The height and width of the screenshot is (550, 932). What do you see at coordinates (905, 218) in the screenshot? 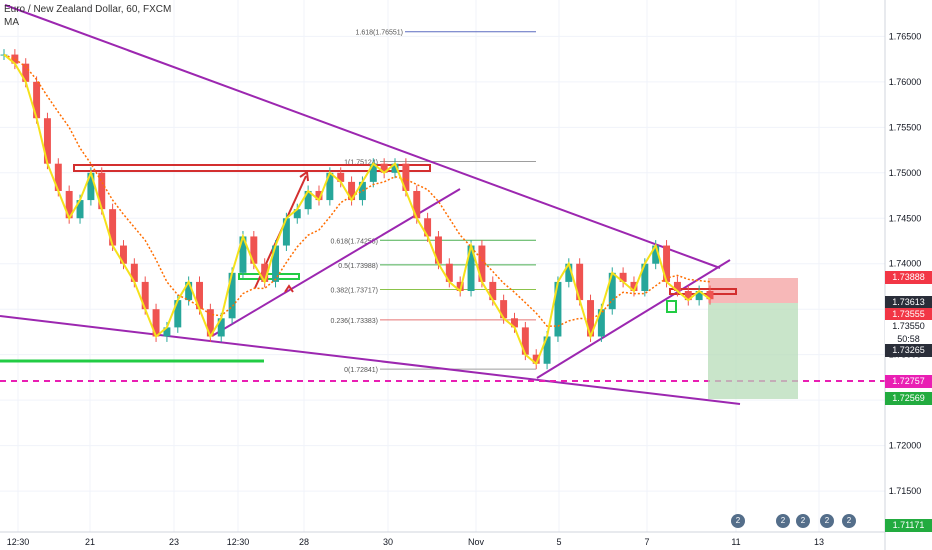
I see `price-tick-label: 1.74500` at bounding box center [905, 218].